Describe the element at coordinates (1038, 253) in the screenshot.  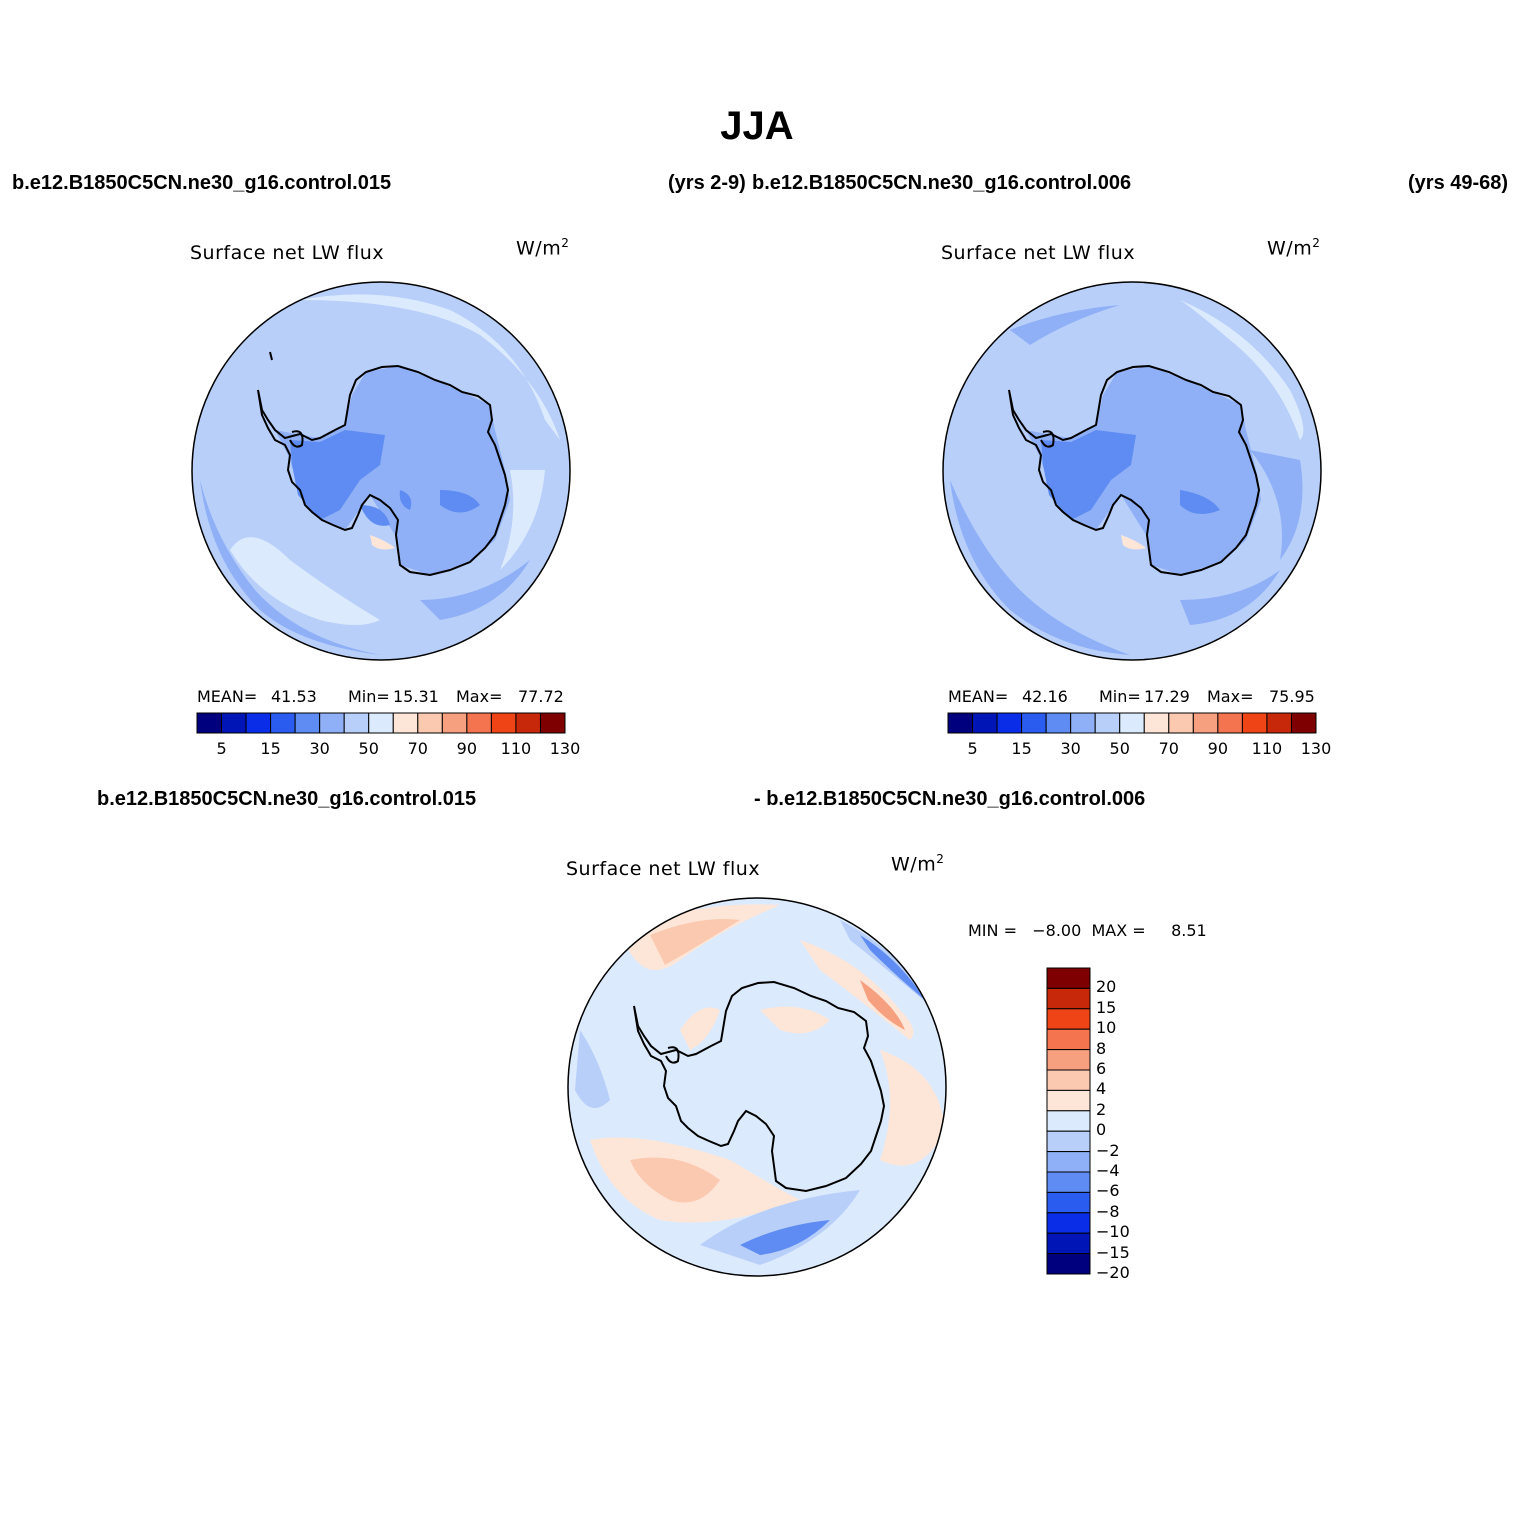
I see `panel2-title: Surface net LW flux` at that location.